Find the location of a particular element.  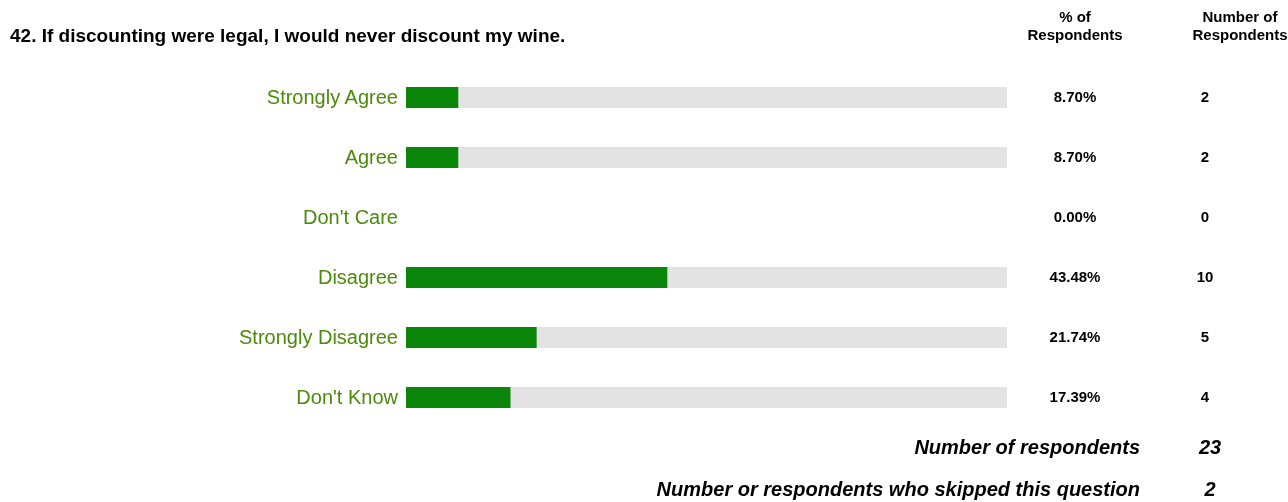

text: Number of respondents is located at coordinates (1027, 447).